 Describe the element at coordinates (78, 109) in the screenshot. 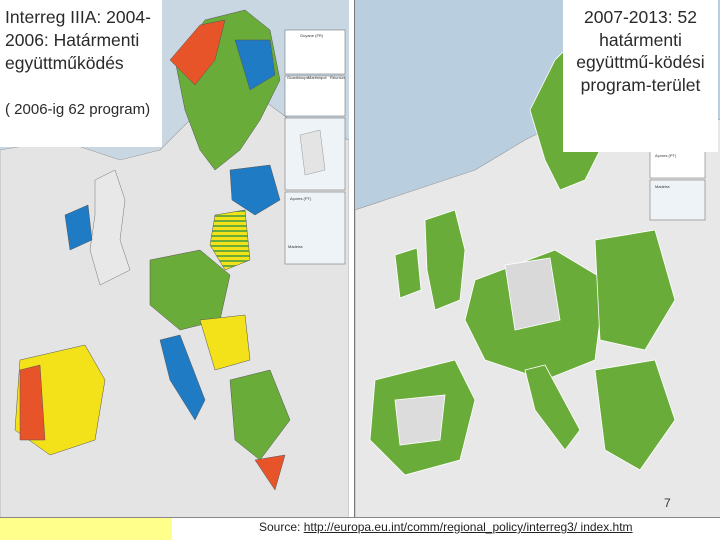

I see `left-caption-subtitle: ( 2006-ig 62 program)` at that location.